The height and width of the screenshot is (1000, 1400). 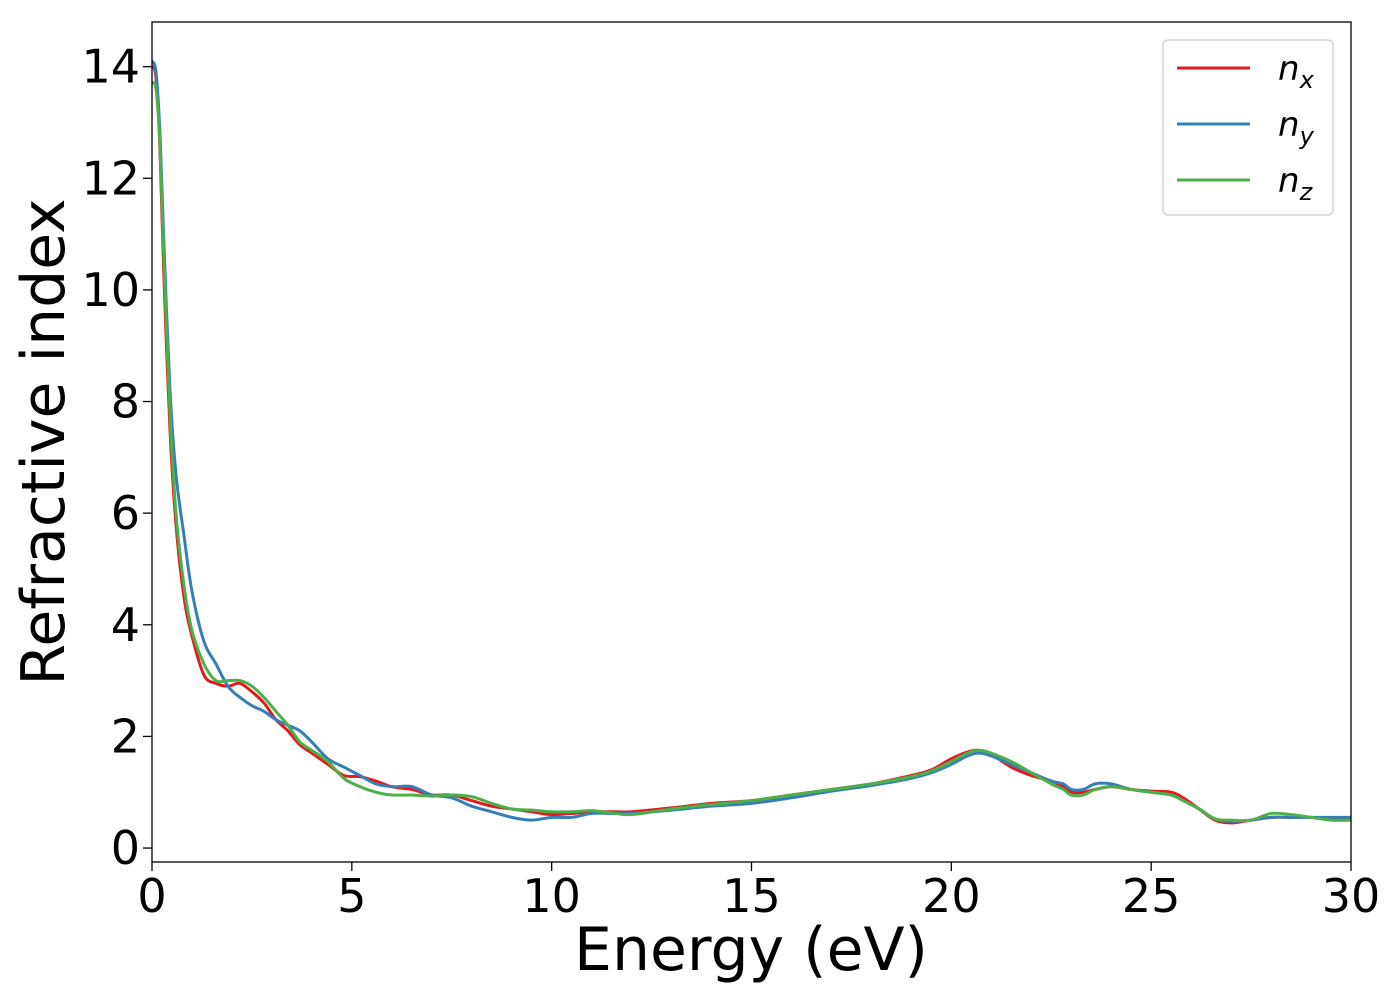 What do you see at coordinates (125, 513) in the screenshot?
I see `y-tick-label: 6` at bounding box center [125, 513].